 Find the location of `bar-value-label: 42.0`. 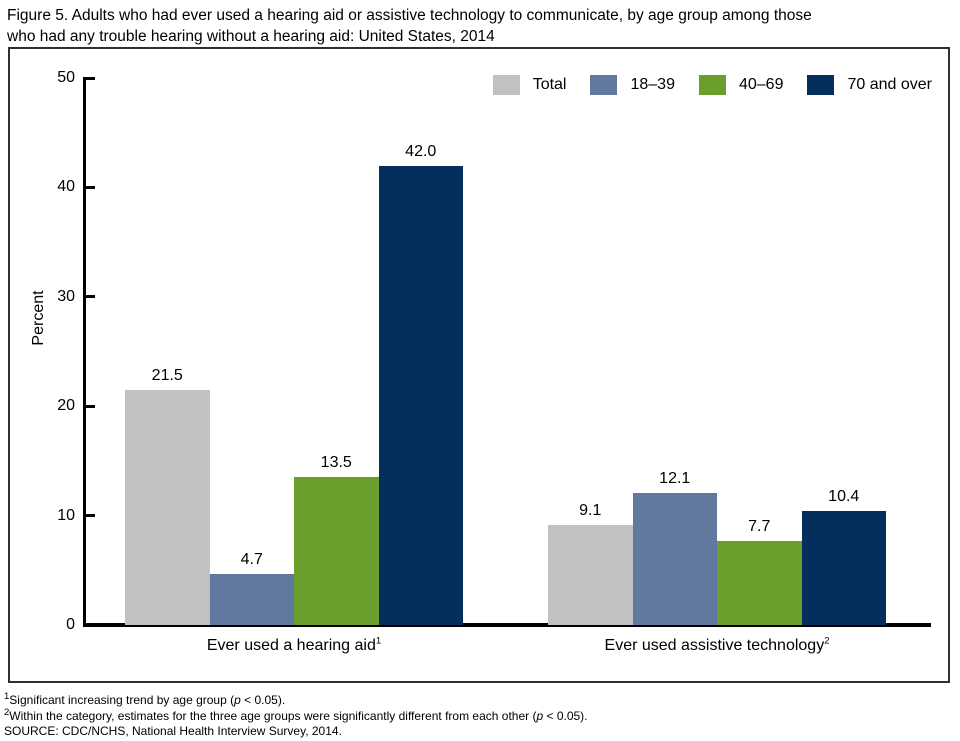

bar-value-label: 42.0 is located at coordinates (421, 151).